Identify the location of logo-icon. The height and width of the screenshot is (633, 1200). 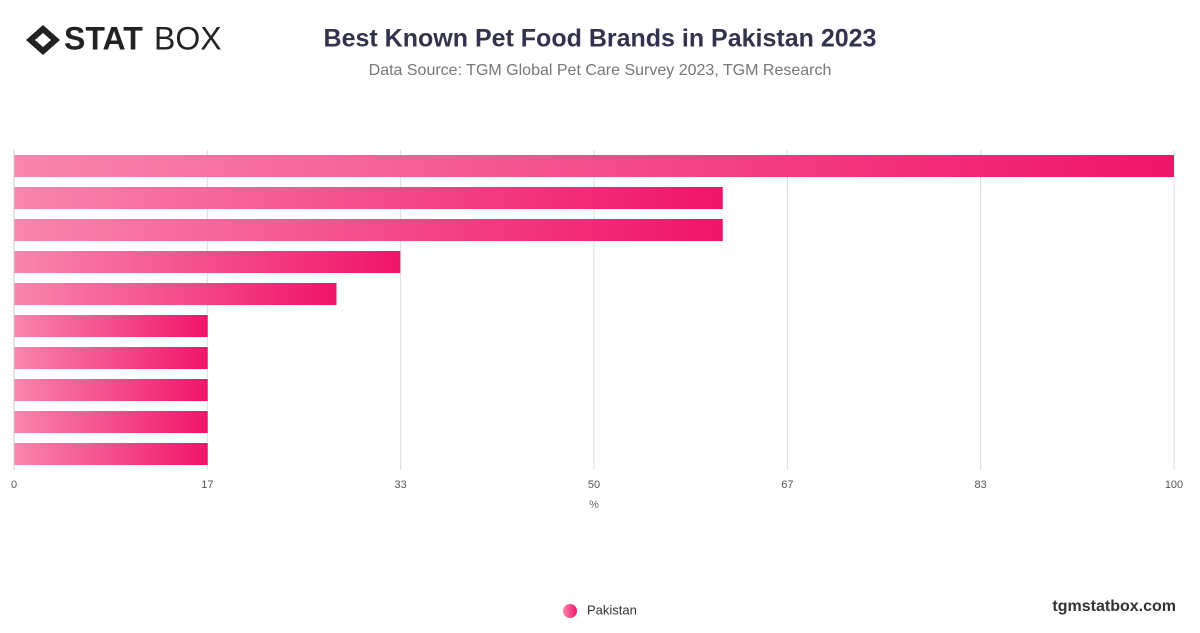
(43, 40).